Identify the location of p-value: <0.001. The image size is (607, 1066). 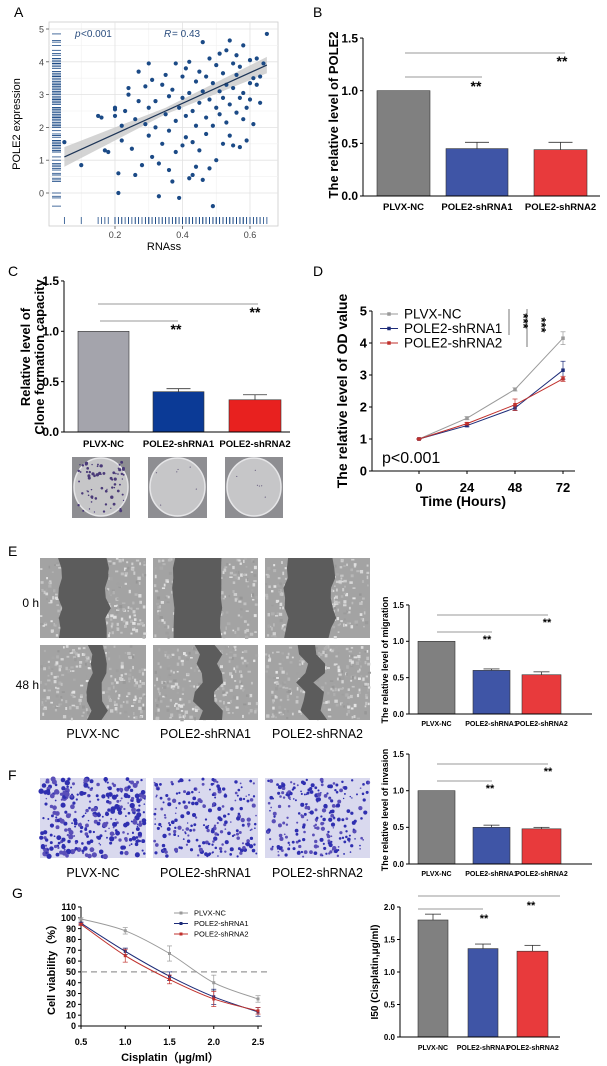
(96, 34).